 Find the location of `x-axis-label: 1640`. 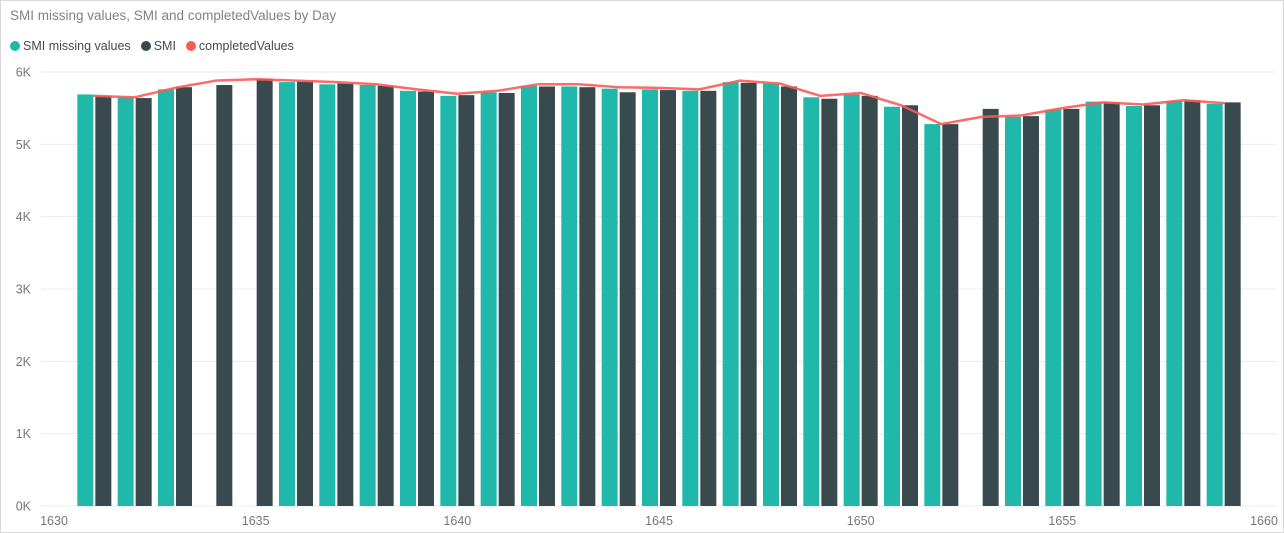

x-axis-label: 1640 is located at coordinates (457, 521).